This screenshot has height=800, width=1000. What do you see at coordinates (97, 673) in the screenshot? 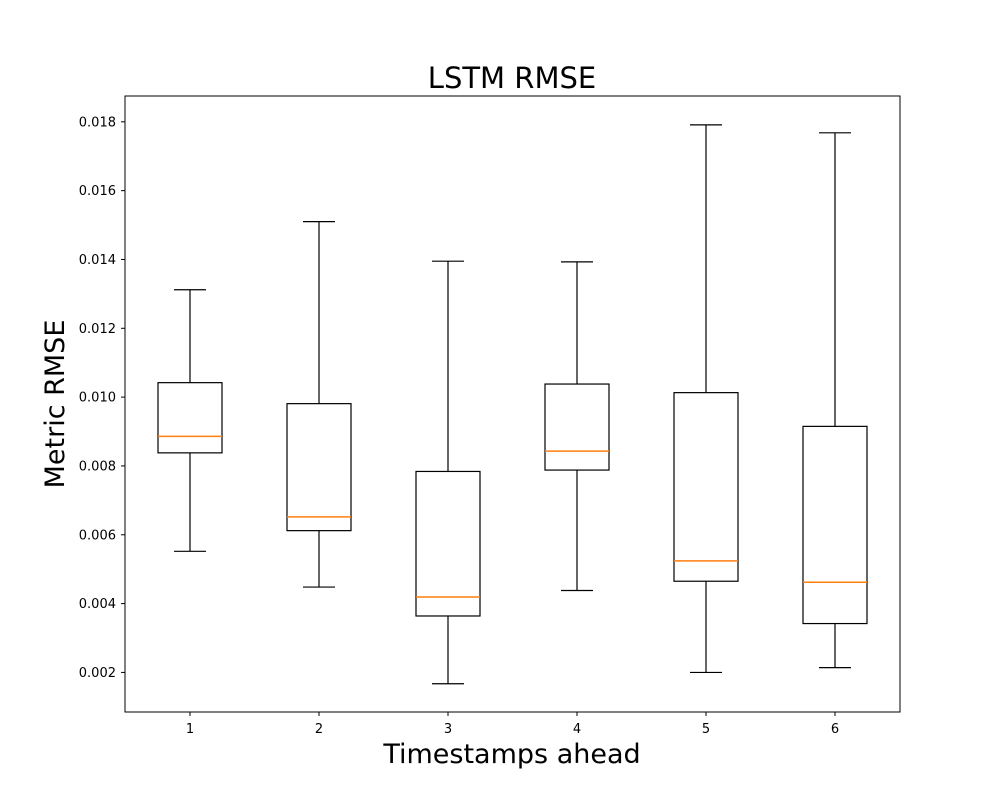
I see `y-tick-label: 0.002` at bounding box center [97, 673].